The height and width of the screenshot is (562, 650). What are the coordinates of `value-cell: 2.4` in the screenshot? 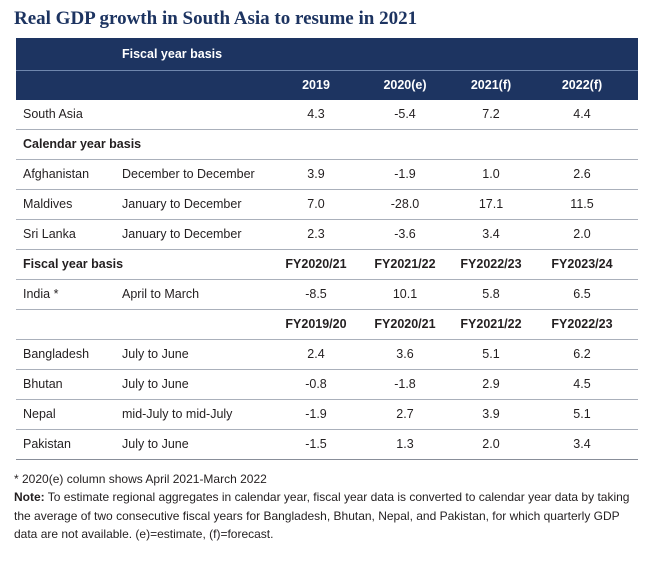 It's located at (316, 354).